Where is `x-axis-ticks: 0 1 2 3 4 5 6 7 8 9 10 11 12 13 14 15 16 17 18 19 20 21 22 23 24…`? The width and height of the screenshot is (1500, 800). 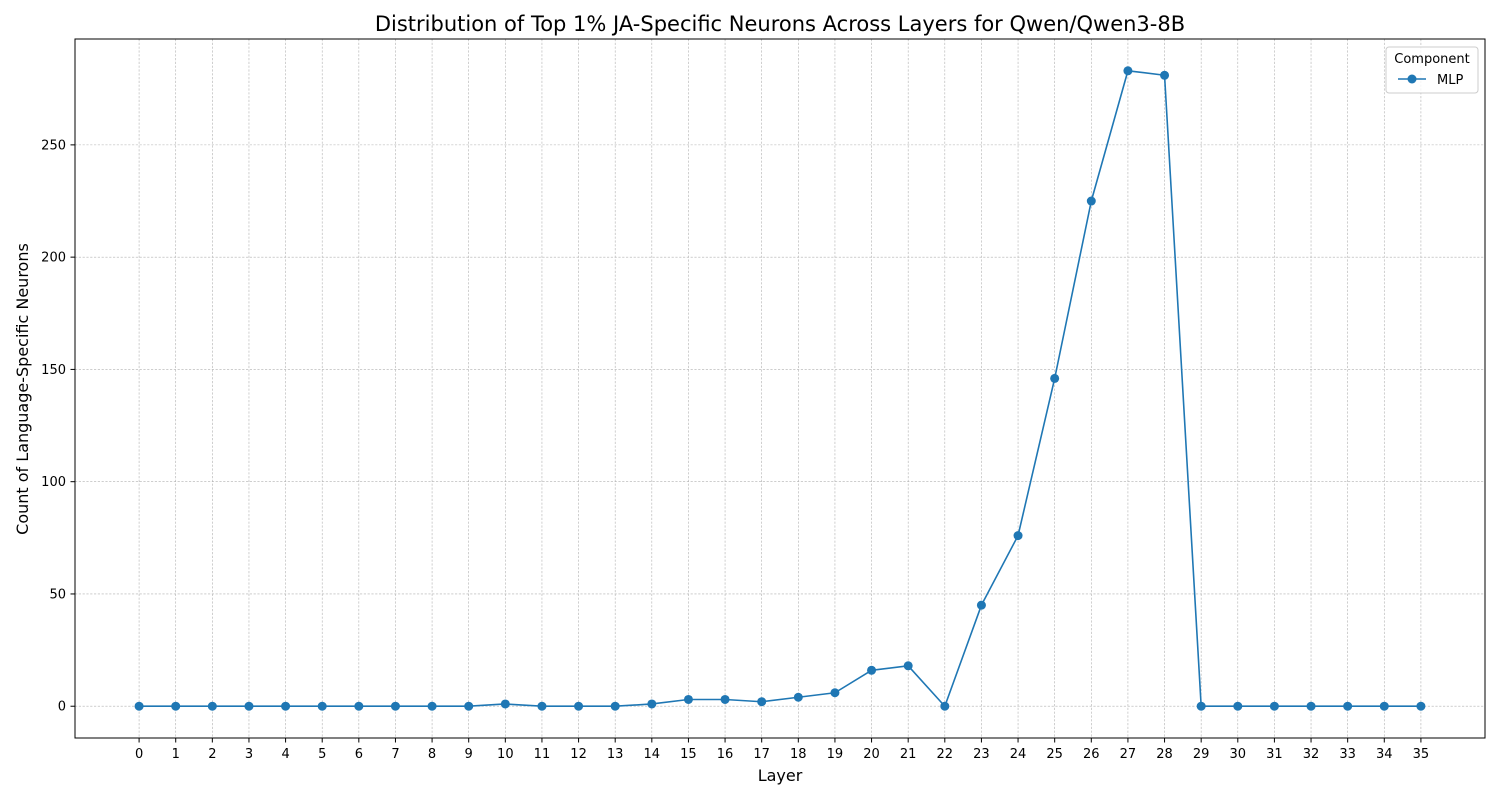 x-axis-ticks: 0 1 2 3 4 5 6 7 8 9 10 11 12 13 14 15 16 17 18 19 20 21 22 23 24… is located at coordinates (782, 750).